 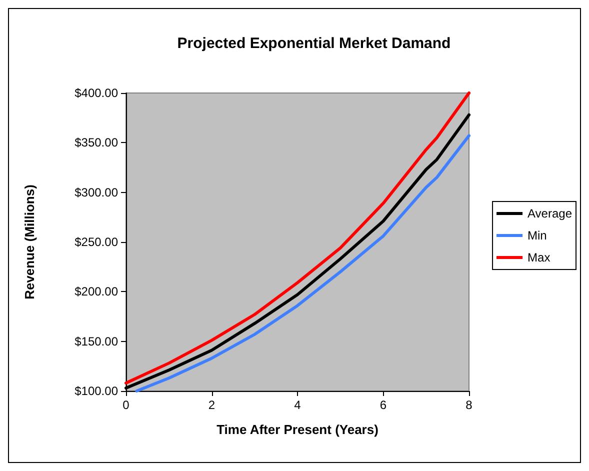 I want to click on y-tick-label: $300.00, so click(x=96, y=192).